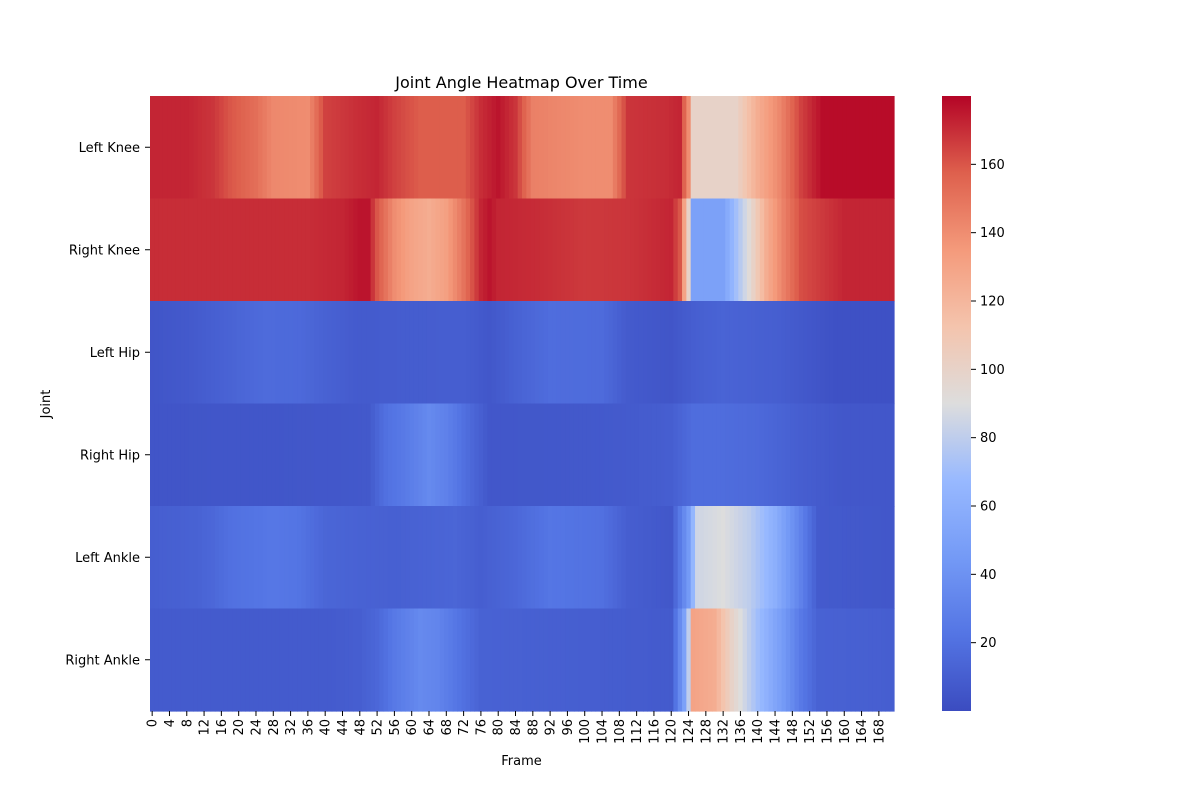 This screenshot has width=1200, height=800. What do you see at coordinates (845, 731) in the screenshot?
I see `x-tick-label: 160` at bounding box center [845, 731].